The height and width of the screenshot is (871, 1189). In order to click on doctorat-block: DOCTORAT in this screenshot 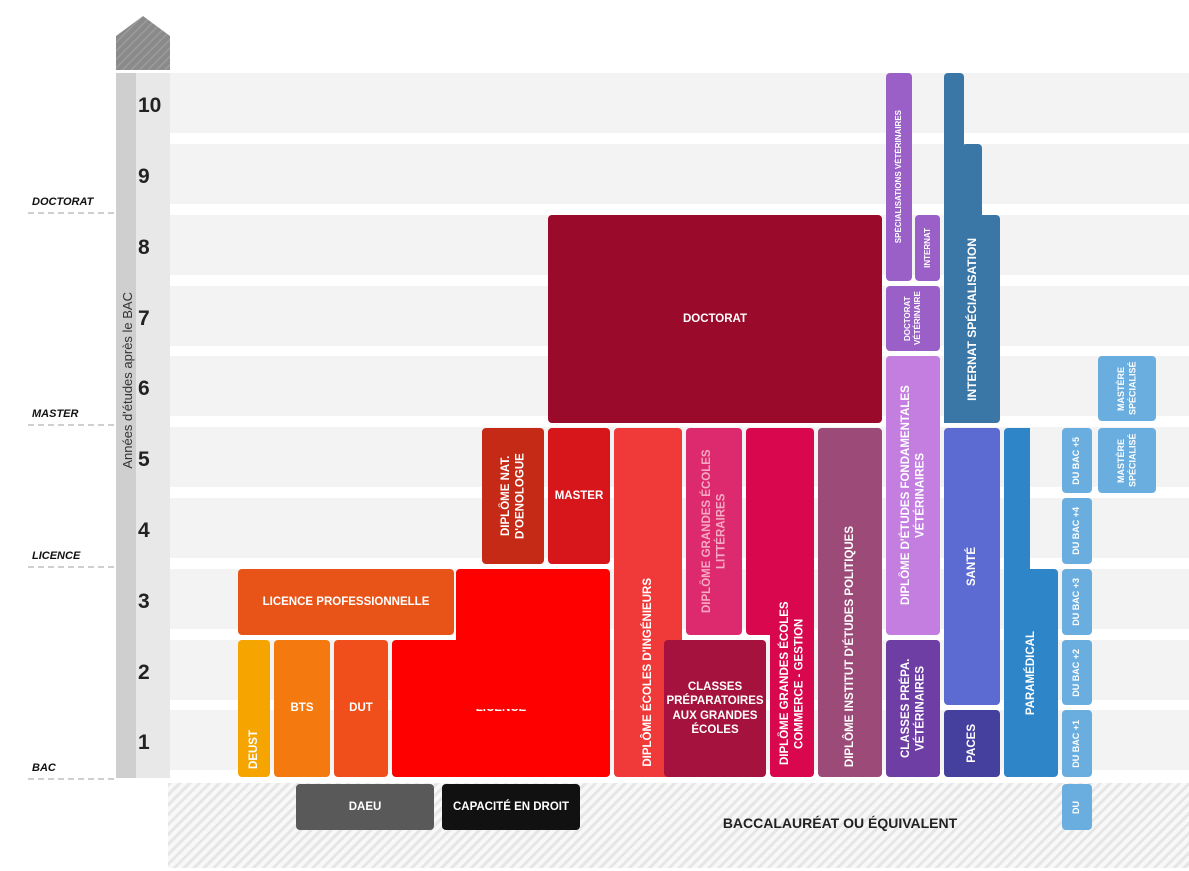, I will do `click(715, 319)`.